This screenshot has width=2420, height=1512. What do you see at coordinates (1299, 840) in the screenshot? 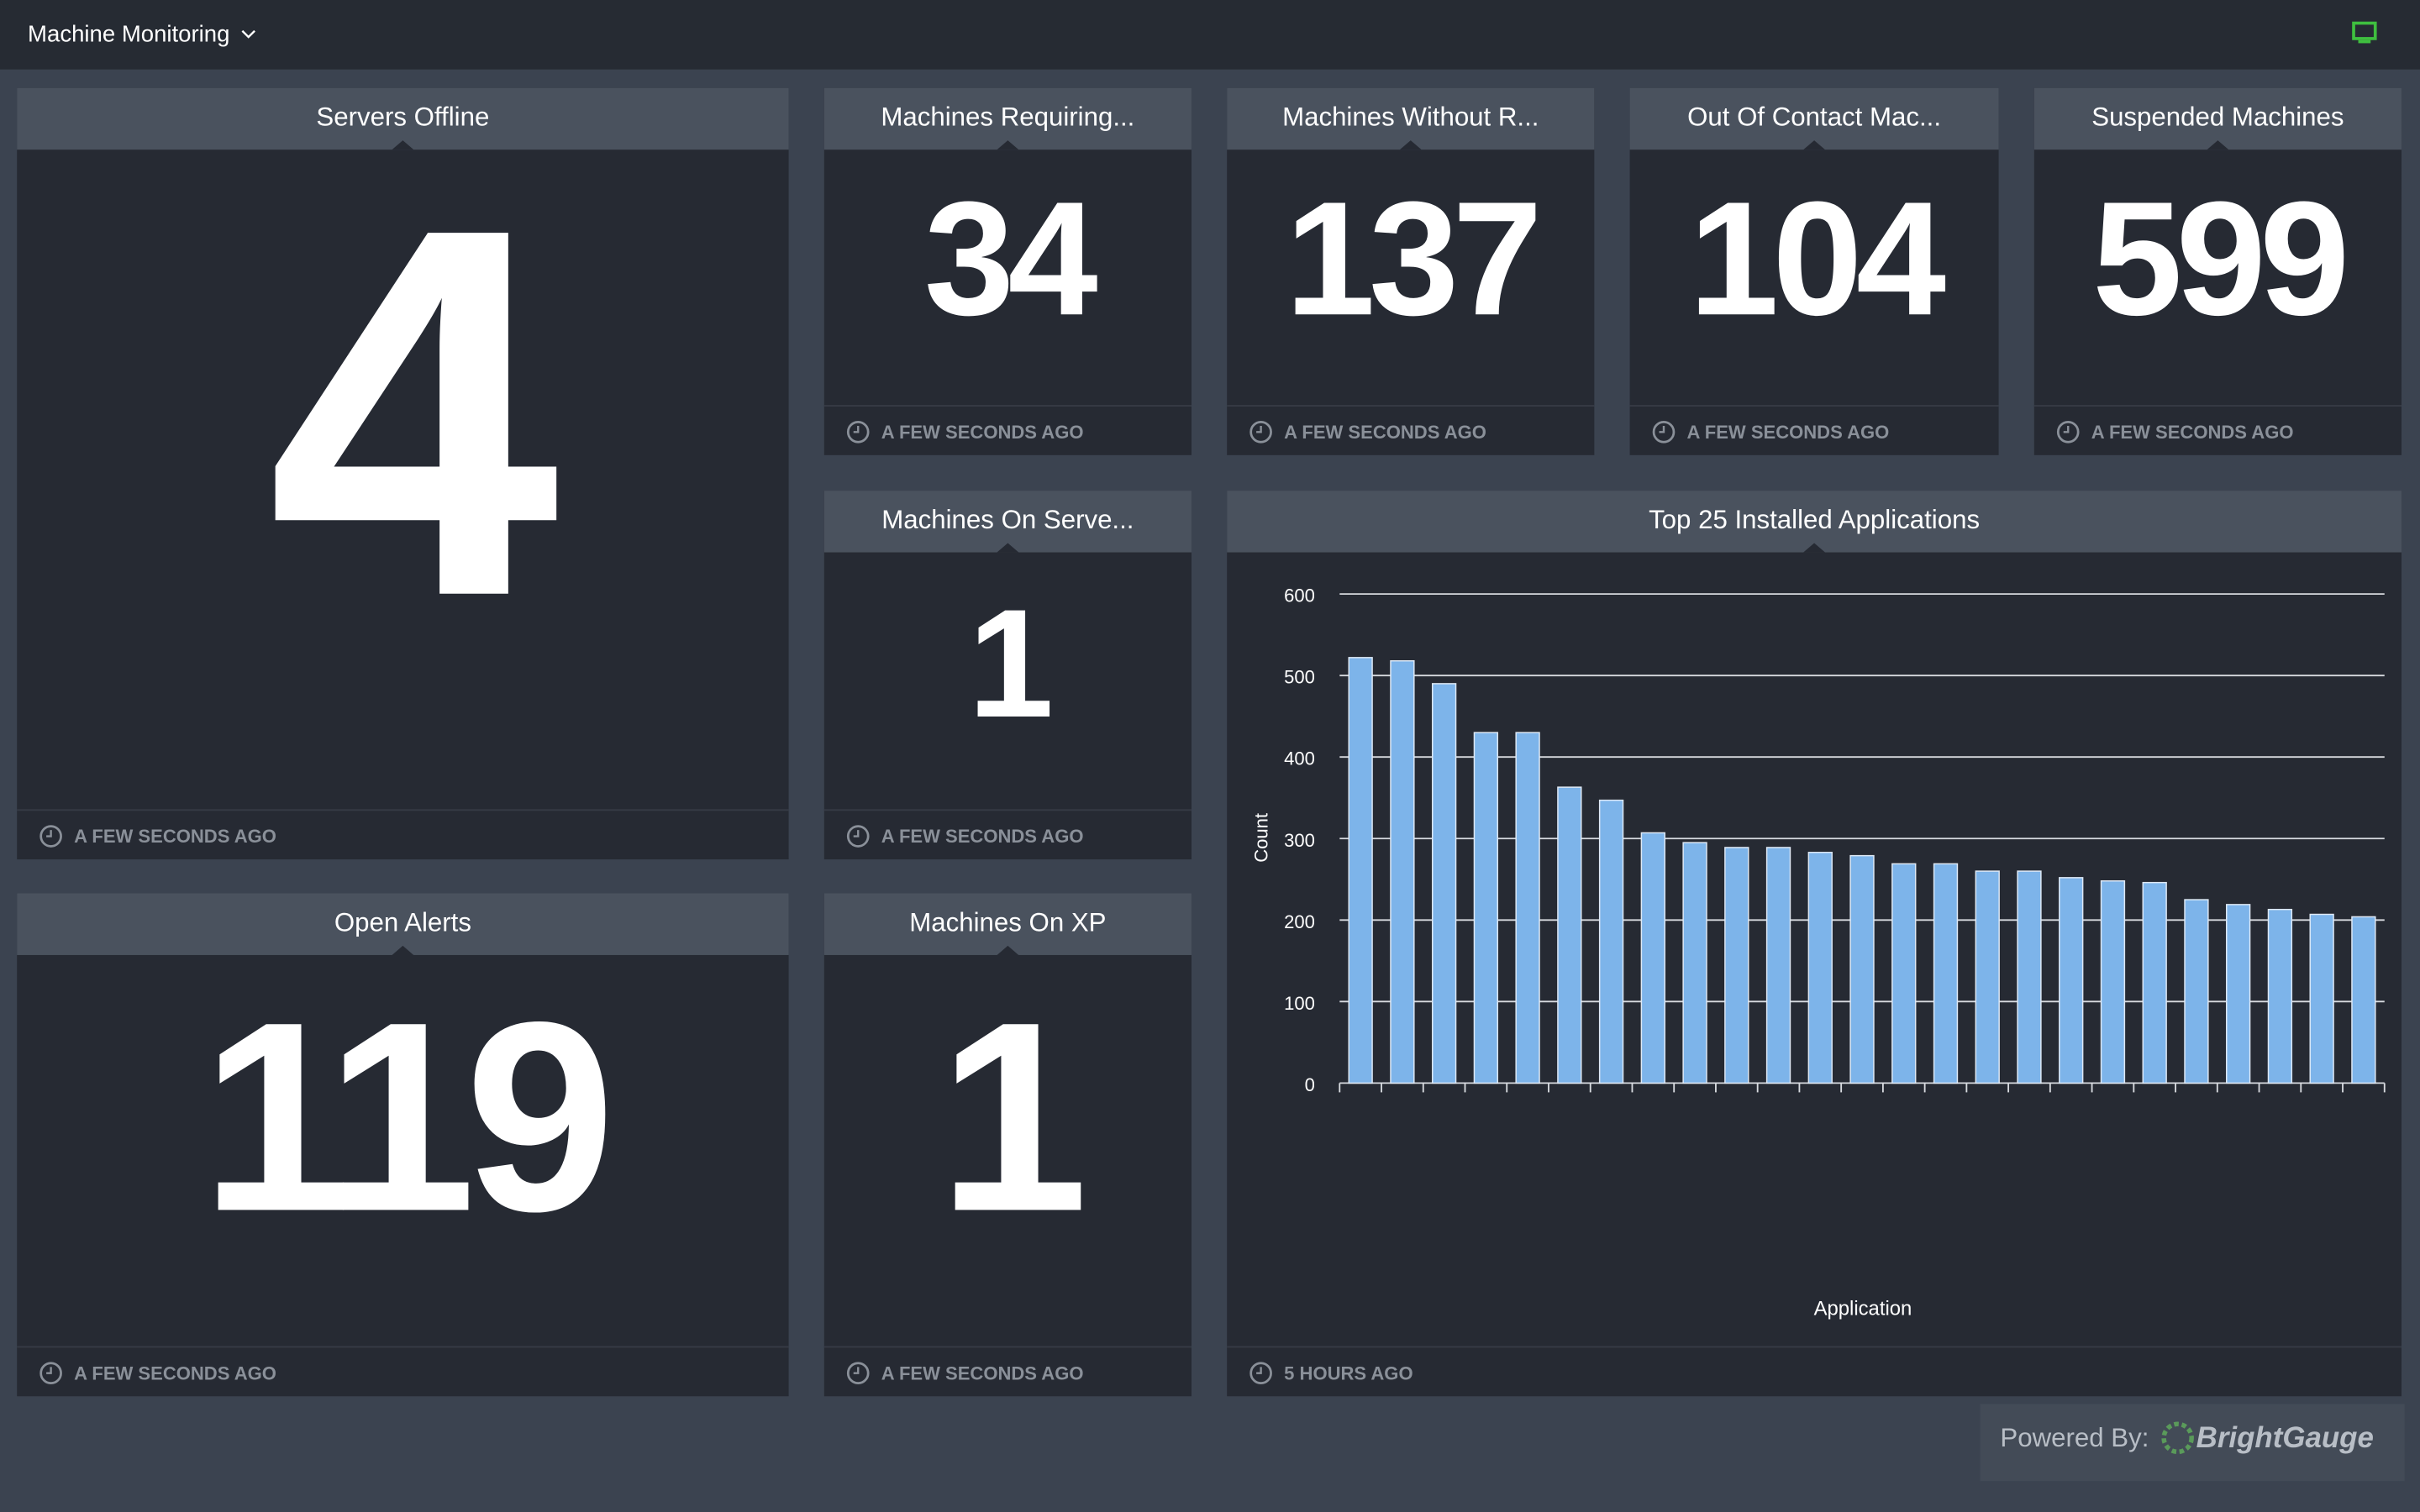
I see `y-tick-label: 300` at bounding box center [1299, 840].